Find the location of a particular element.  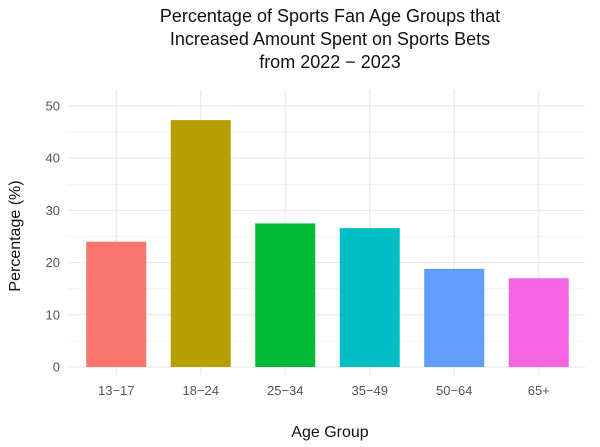

y-tick-labels: 0 10 20 30 40 50 is located at coordinates (53, 237).